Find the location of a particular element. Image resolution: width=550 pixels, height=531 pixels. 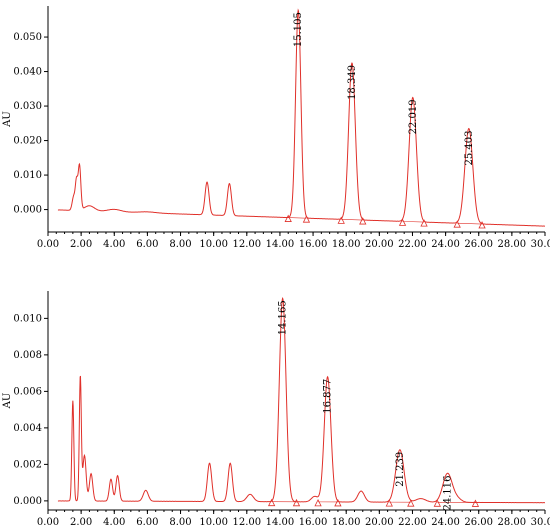

peak-label: 18.349 is located at coordinates (352, 82).